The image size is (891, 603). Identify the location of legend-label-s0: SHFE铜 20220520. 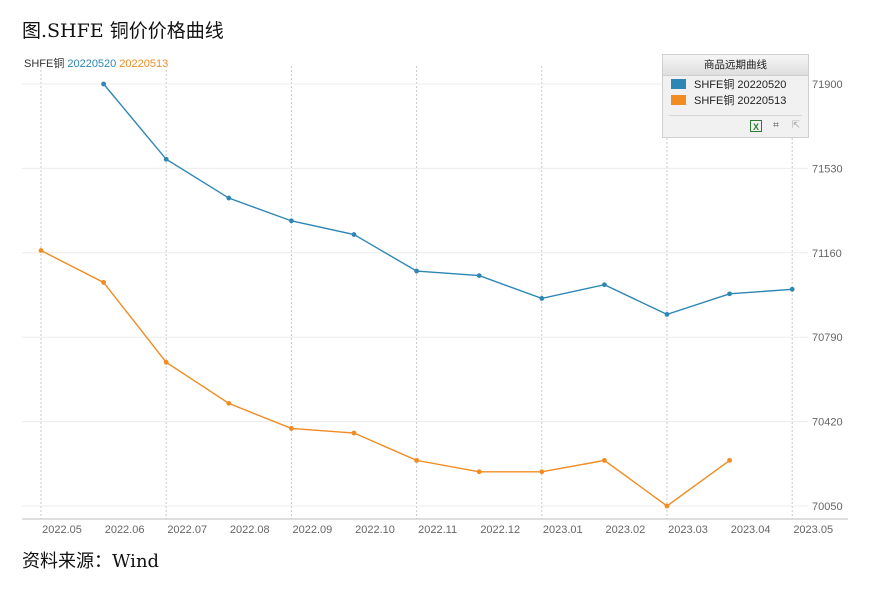
(740, 85).